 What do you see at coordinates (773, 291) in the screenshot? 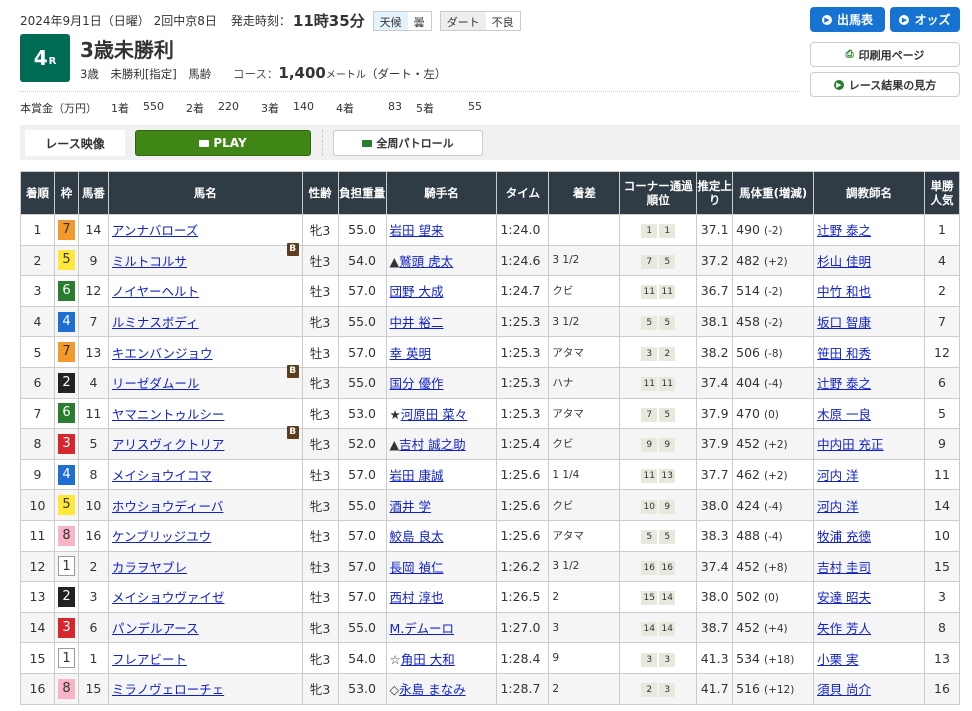
I see `body-weight-cell: 514 (-2)` at bounding box center [773, 291].